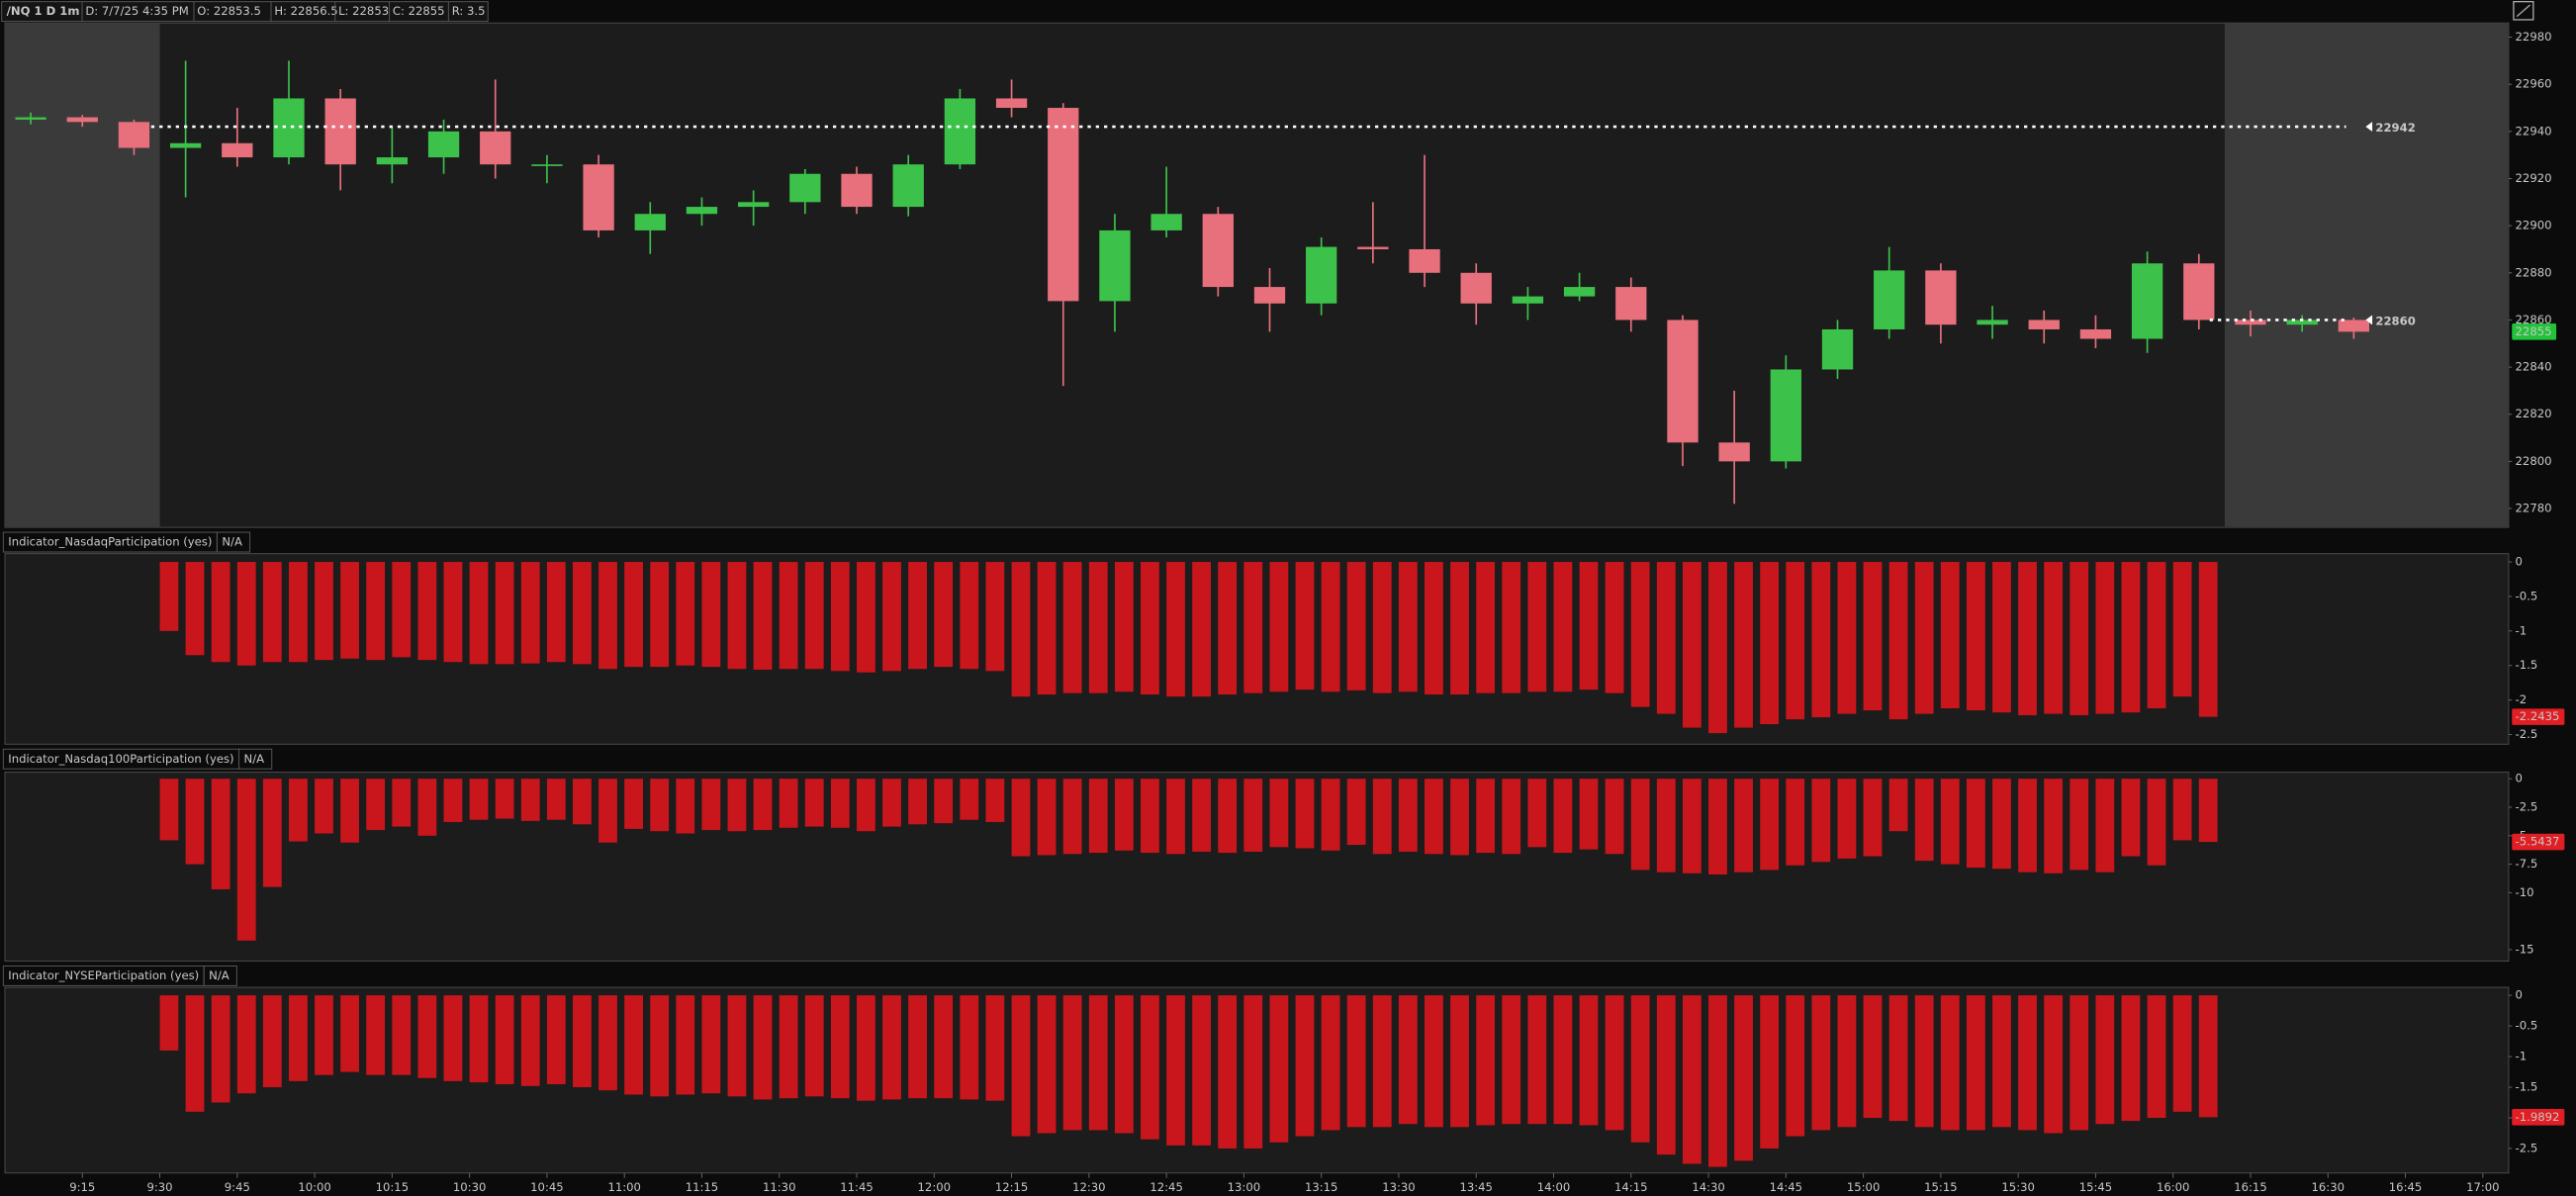 Image resolution: width=2576 pixels, height=1196 pixels. What do you see at coordinates (2523, 10) in the screenshot?
I see `menu-icon` at bounding box center [2523, 10].